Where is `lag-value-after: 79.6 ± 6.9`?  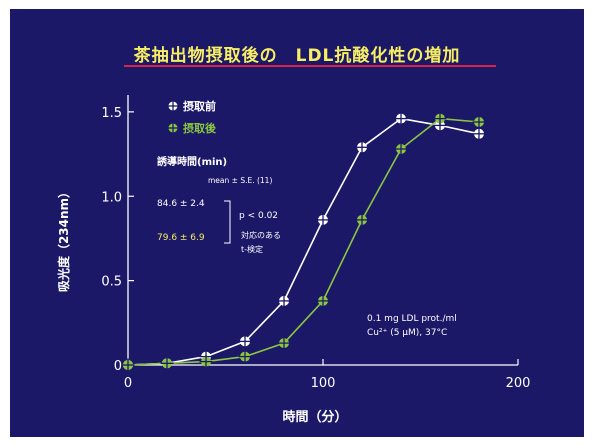
lag-value-after: 79.6 ± 6.9 is located at coordinates (181, 238).